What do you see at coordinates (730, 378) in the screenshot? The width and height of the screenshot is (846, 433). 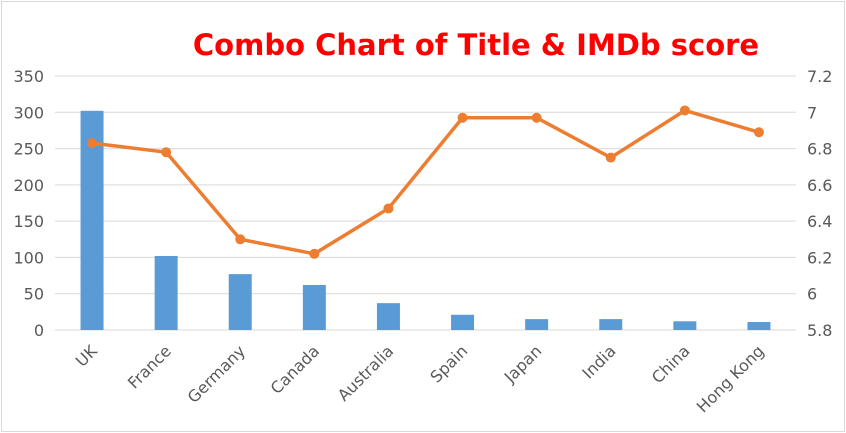 I see `category-label: Hong Kong` at bounding box center [730, 378].